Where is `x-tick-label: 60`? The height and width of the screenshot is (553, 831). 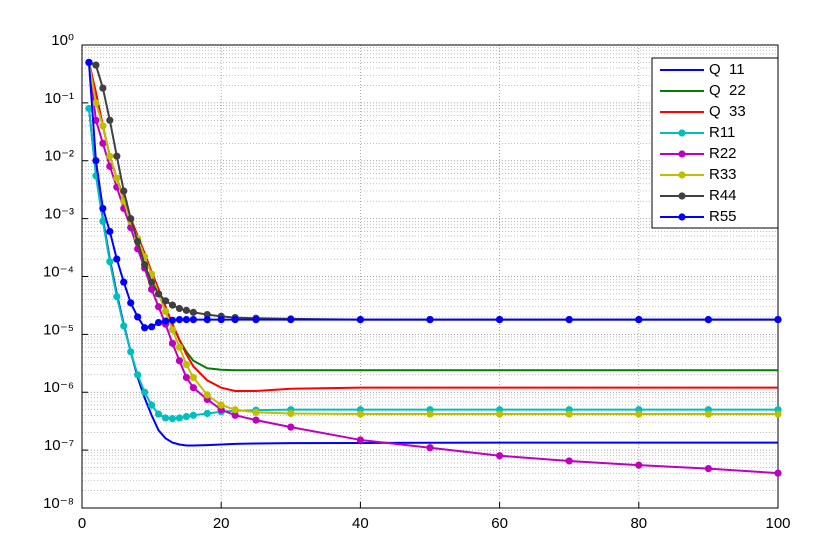 x-tick-label: 60 is located at coordinates (499, 523).